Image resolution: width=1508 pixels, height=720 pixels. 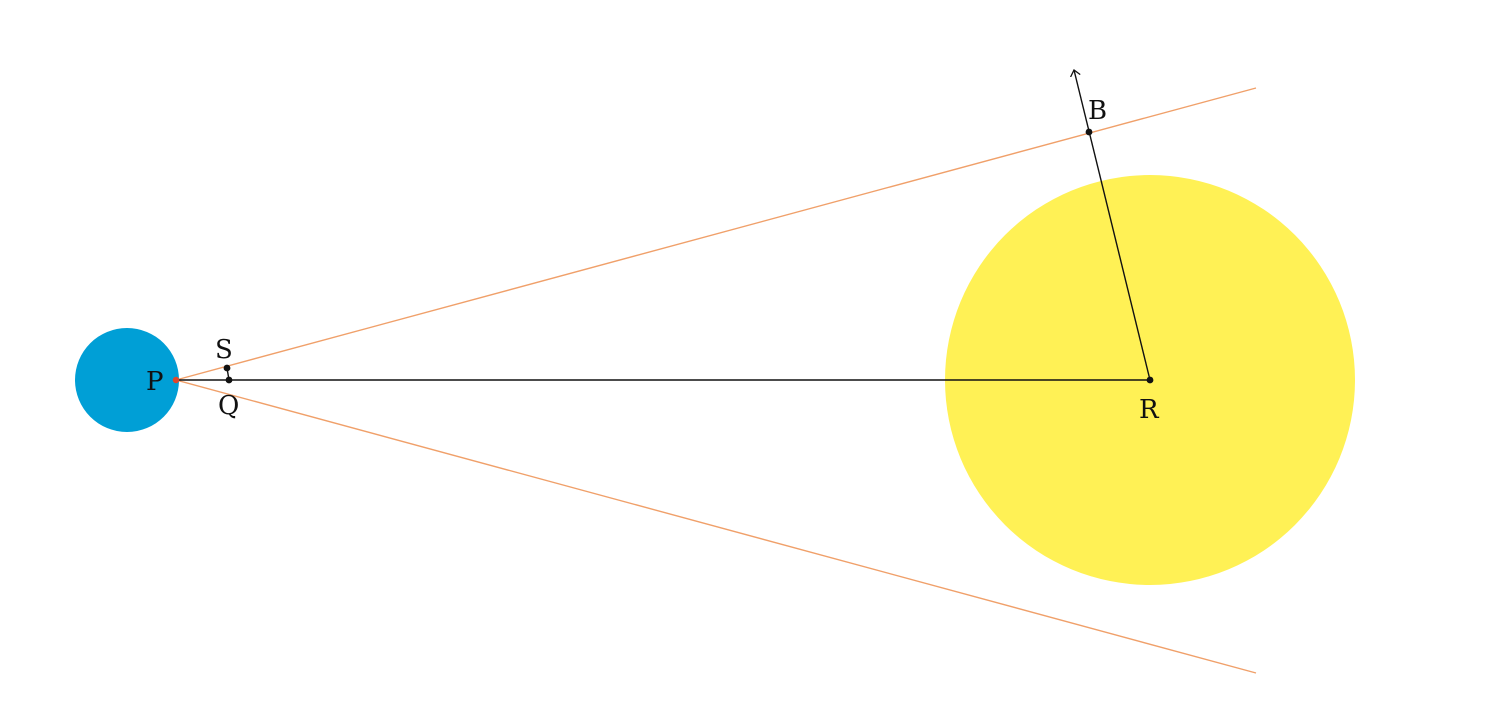 What do you see at coordinates (1089, 132) in the screenshot?
I see `point-b` at bounding box center [1089, 132].